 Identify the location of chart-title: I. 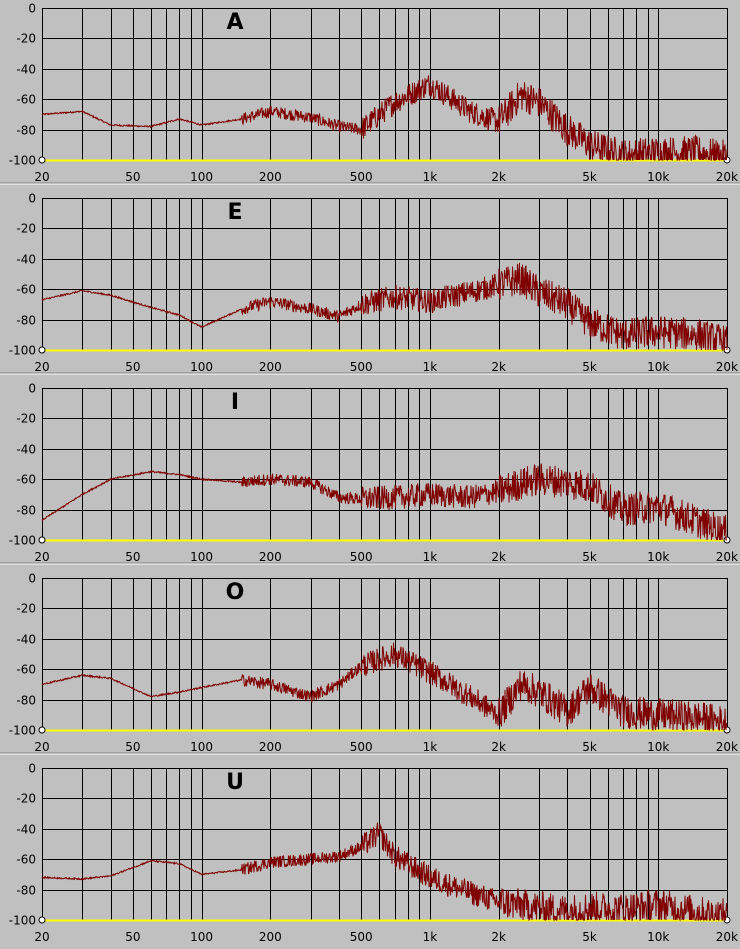
(235, 402).